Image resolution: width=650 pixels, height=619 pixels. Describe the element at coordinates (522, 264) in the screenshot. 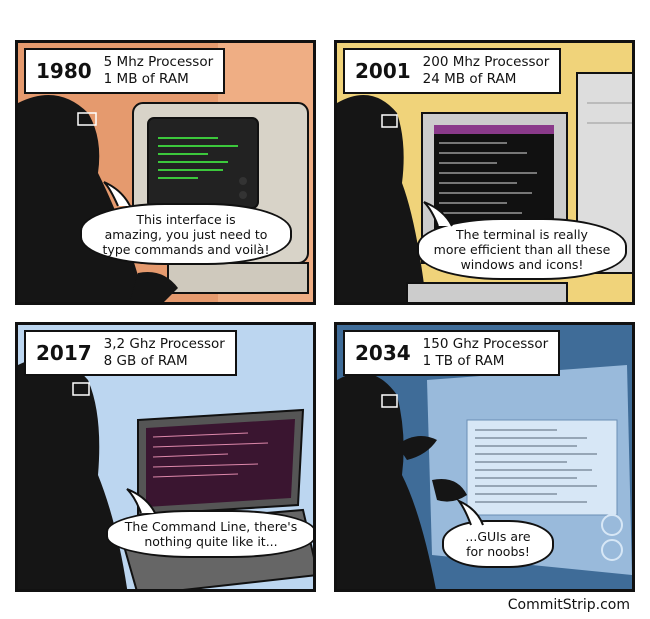

I see `bubble-line: windows and icons!` at that location.